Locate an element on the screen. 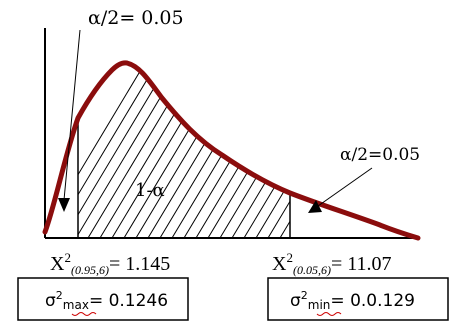  sigma-min-label: σ2min= 0.0.129 is located at coordinates (352, 300).